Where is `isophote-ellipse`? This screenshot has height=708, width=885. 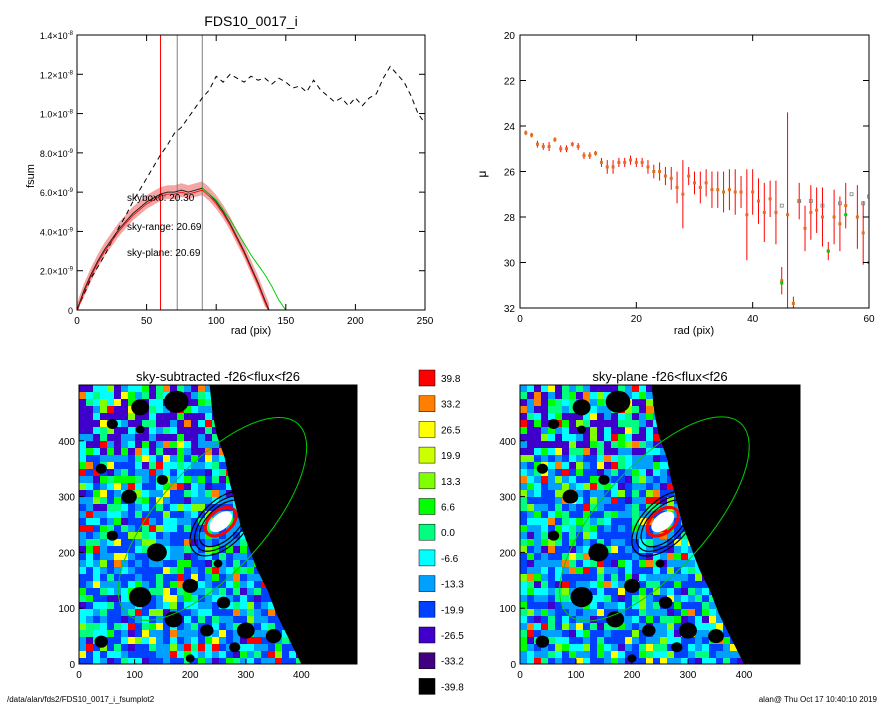
isophote-ellipse is located at coordinates (664, 523).